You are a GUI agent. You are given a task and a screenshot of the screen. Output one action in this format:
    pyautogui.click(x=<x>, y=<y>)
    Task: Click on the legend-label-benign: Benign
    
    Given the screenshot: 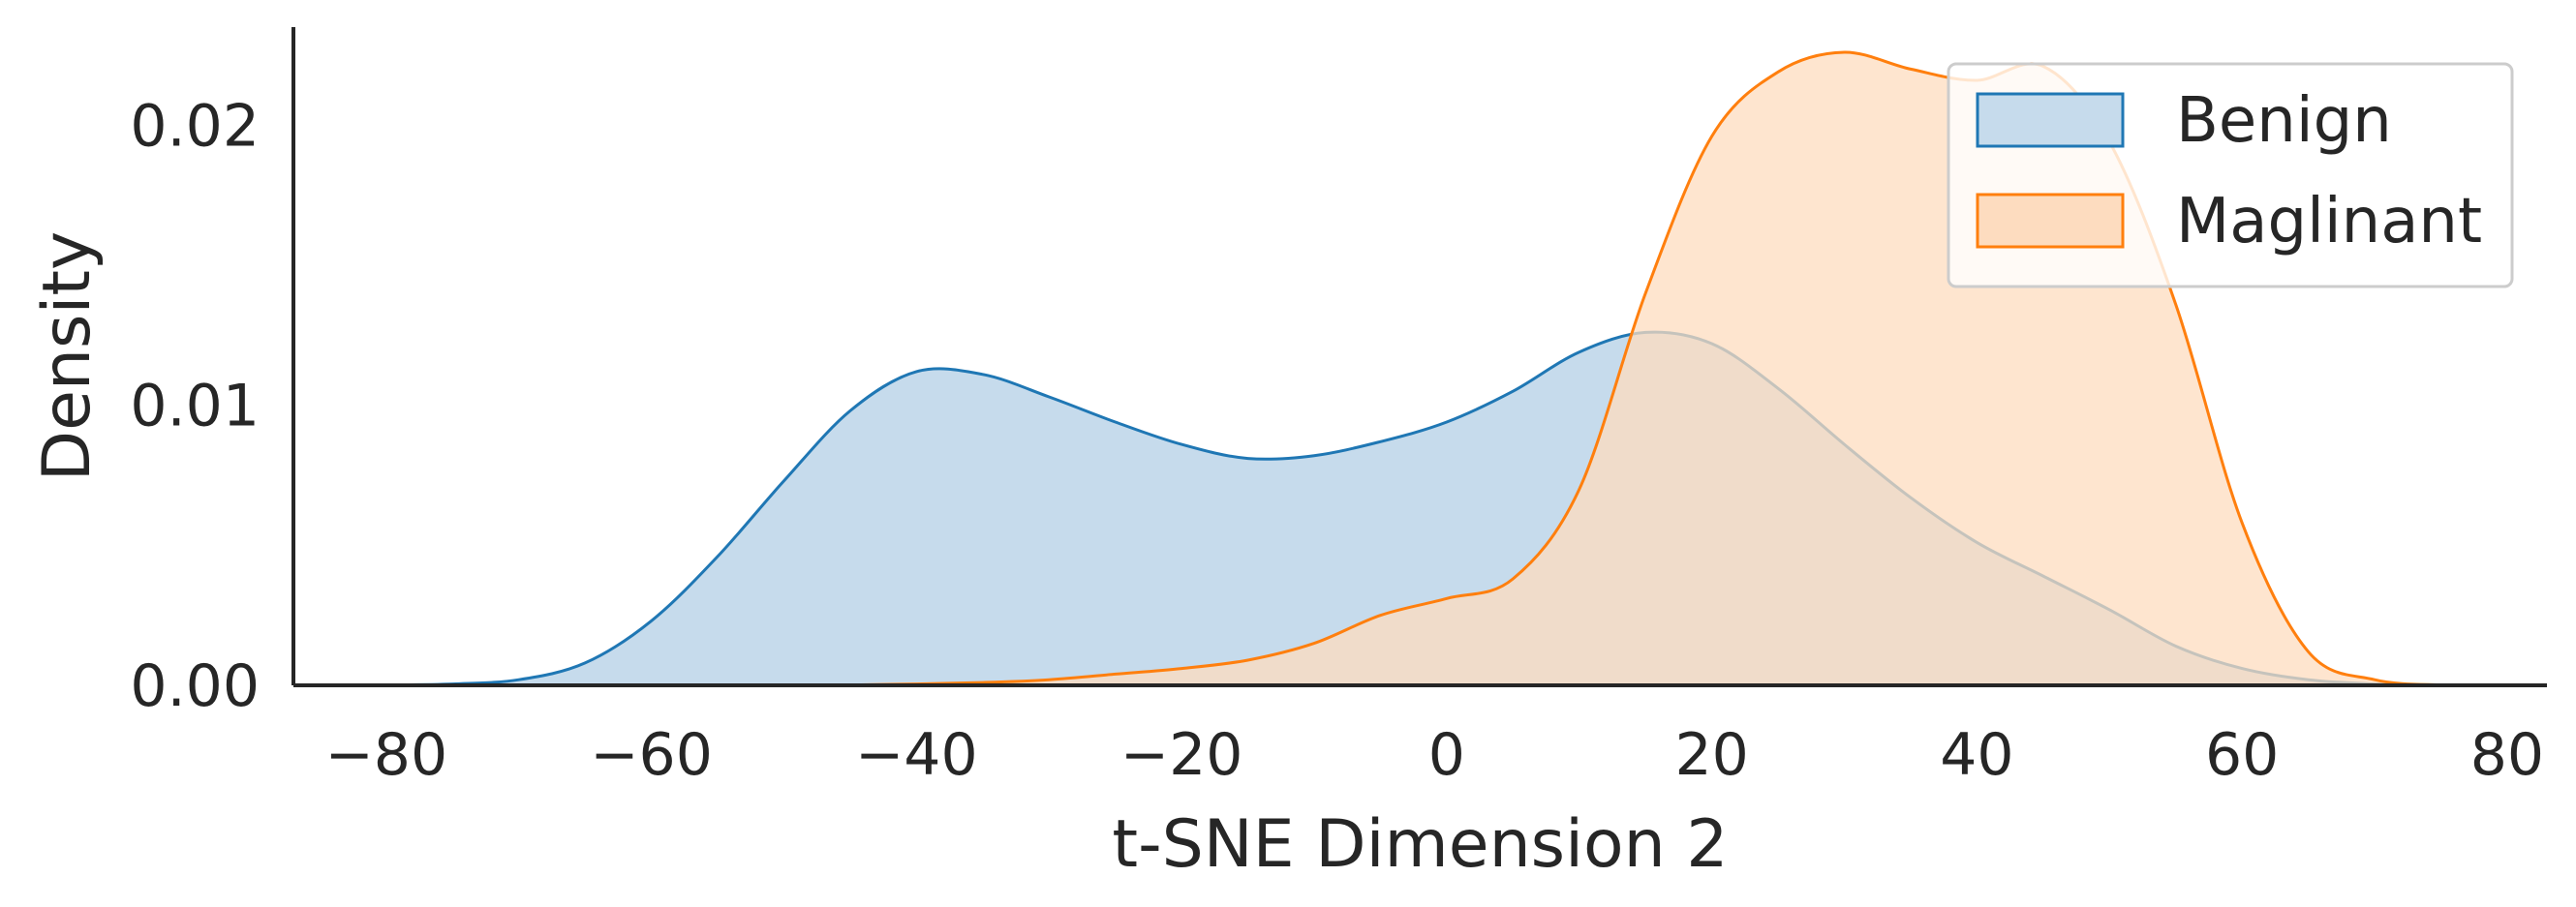 What is the action you would take?
    pyautogui.click(x=2284, y=121)
    